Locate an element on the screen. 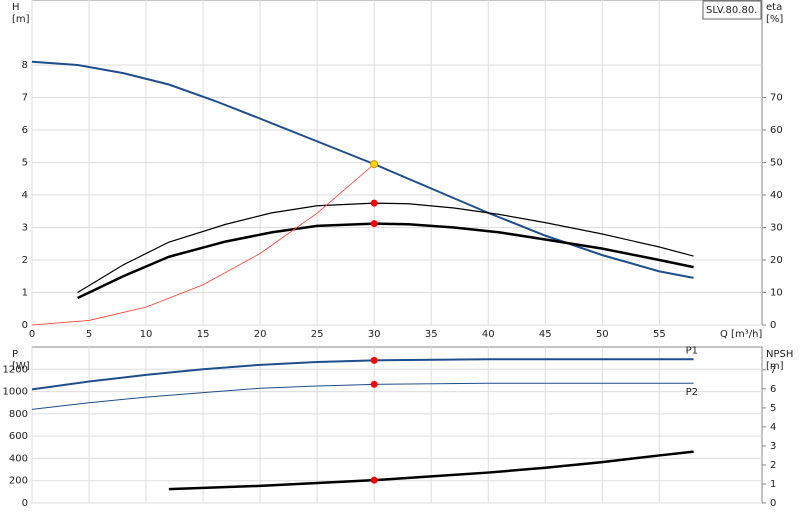 Image resolution: width=800 pixels, height=520 pixels. y2-tick-label: 4 is located at coordinates (773, 427).